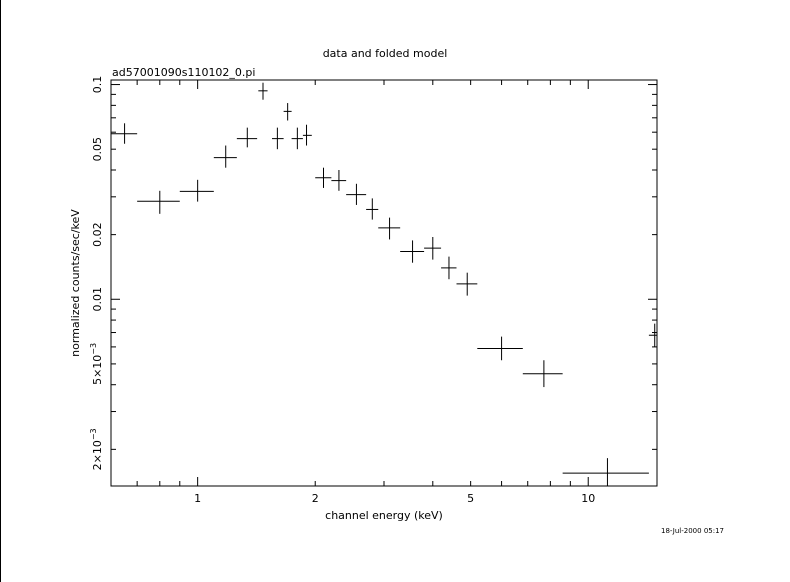 This screenshot has height=582, width=790. What do you see at coordinates (97, 299) in the screenshot?
I see `y-tick-label: 0.01` at bounding box center [97, 299].